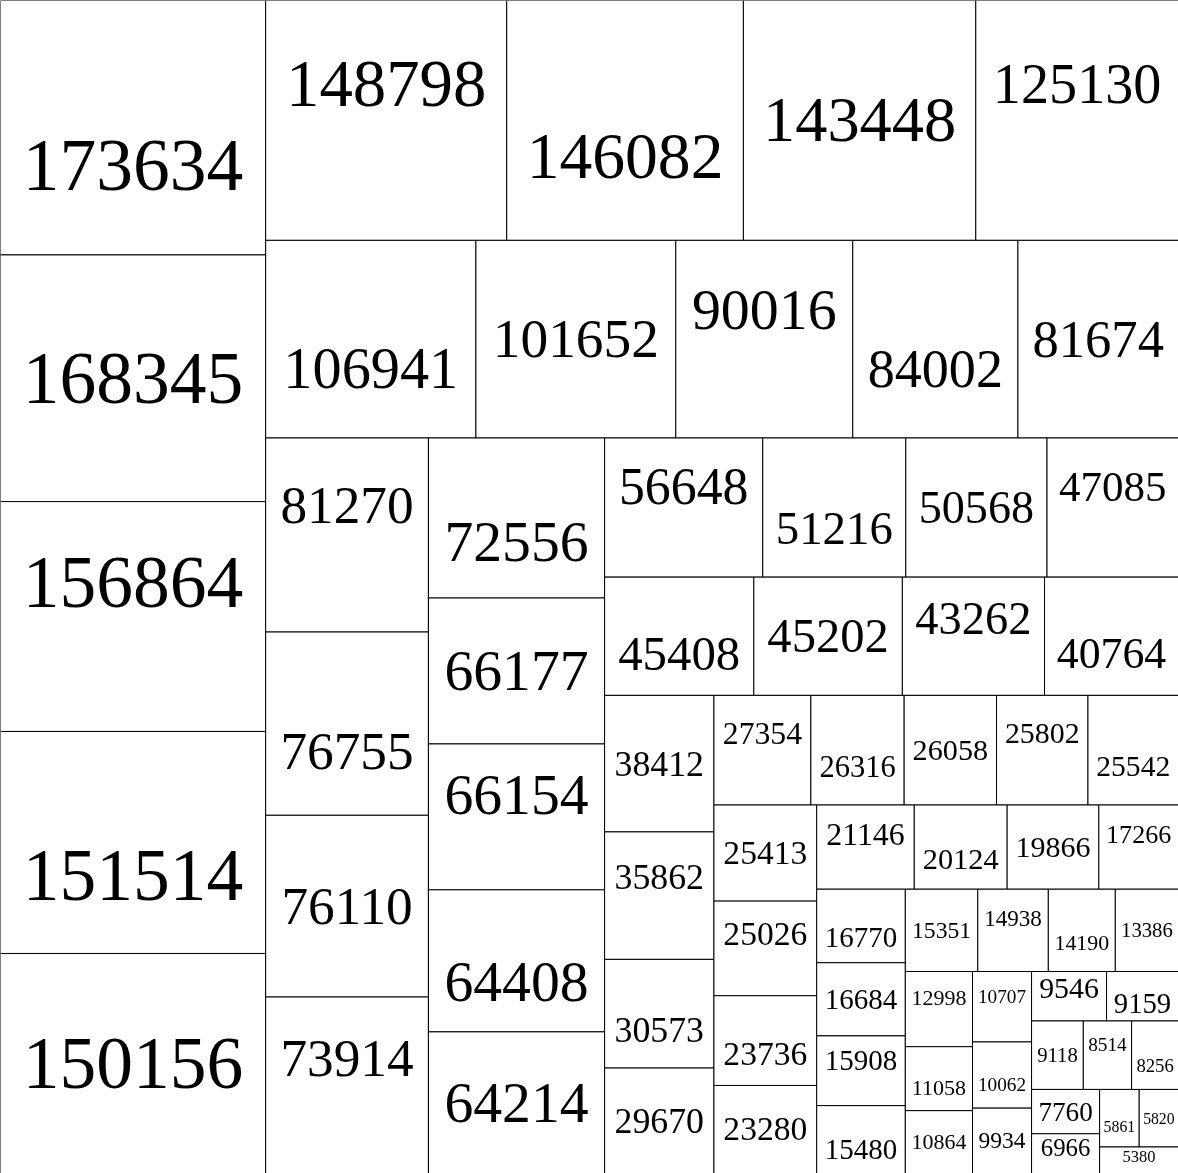  What do you see at coordinates (1065, 1111) in the screenshot?
I see `data-label: 7760` at bounding box center [1065, 1111].